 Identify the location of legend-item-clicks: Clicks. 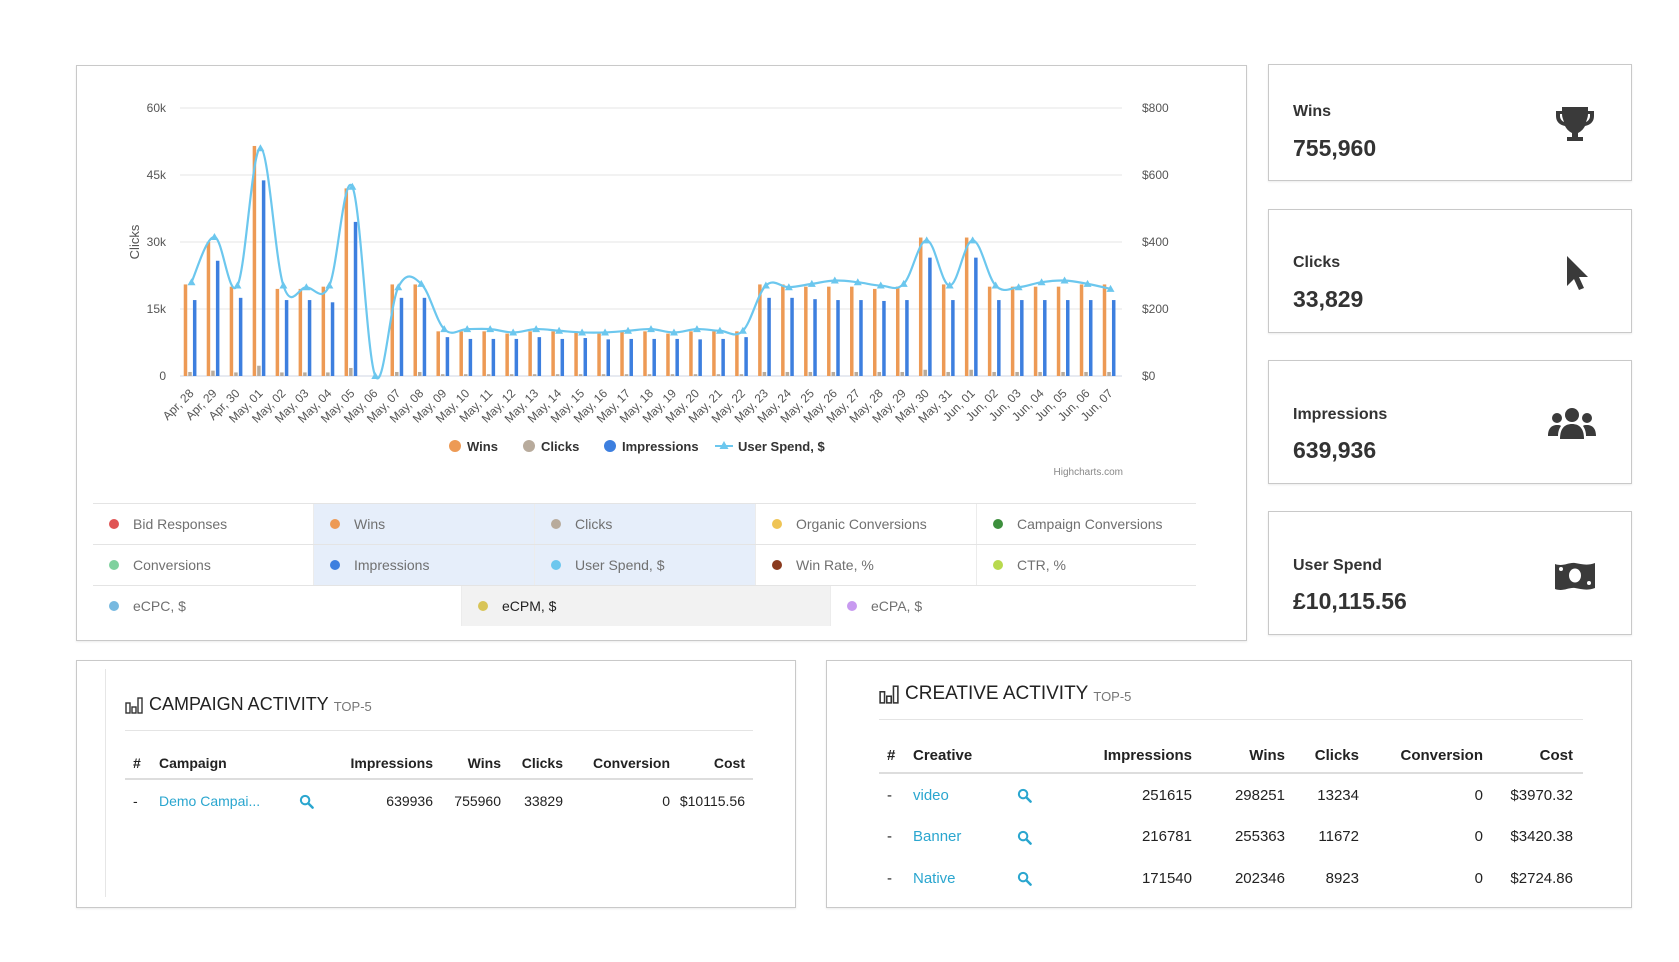
(551, 446).